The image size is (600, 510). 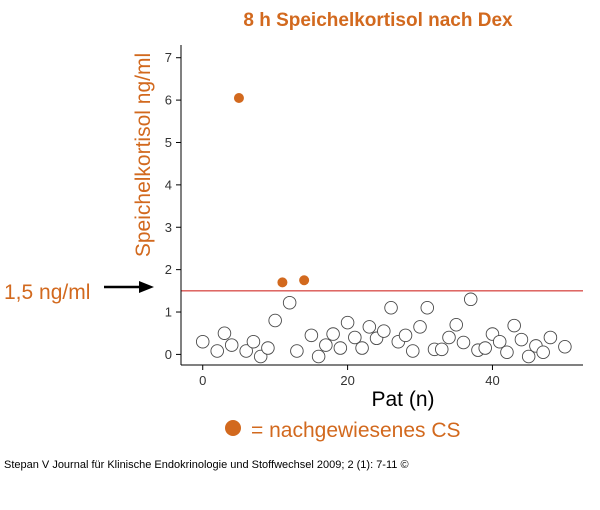 What do you see at coordinates (168, 184) in the screenshot?
I see `y-tick-label: 4` at bounding box center [168, 184].